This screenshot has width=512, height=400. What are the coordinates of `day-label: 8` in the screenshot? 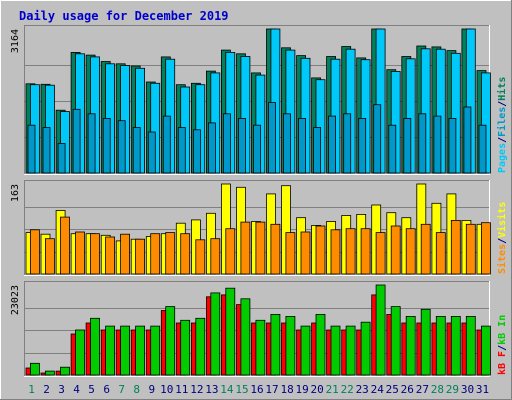 It's located at (136, 389).